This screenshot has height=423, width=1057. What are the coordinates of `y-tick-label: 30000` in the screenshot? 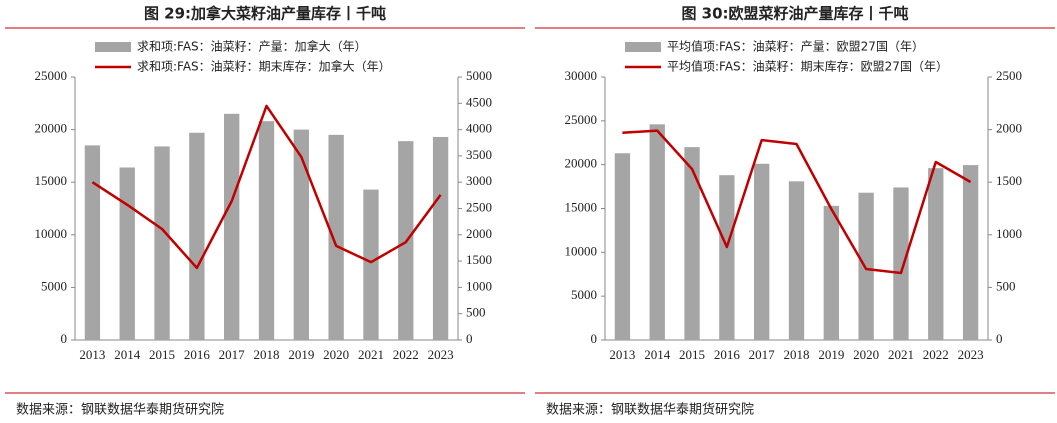 It's located at (581, 75).